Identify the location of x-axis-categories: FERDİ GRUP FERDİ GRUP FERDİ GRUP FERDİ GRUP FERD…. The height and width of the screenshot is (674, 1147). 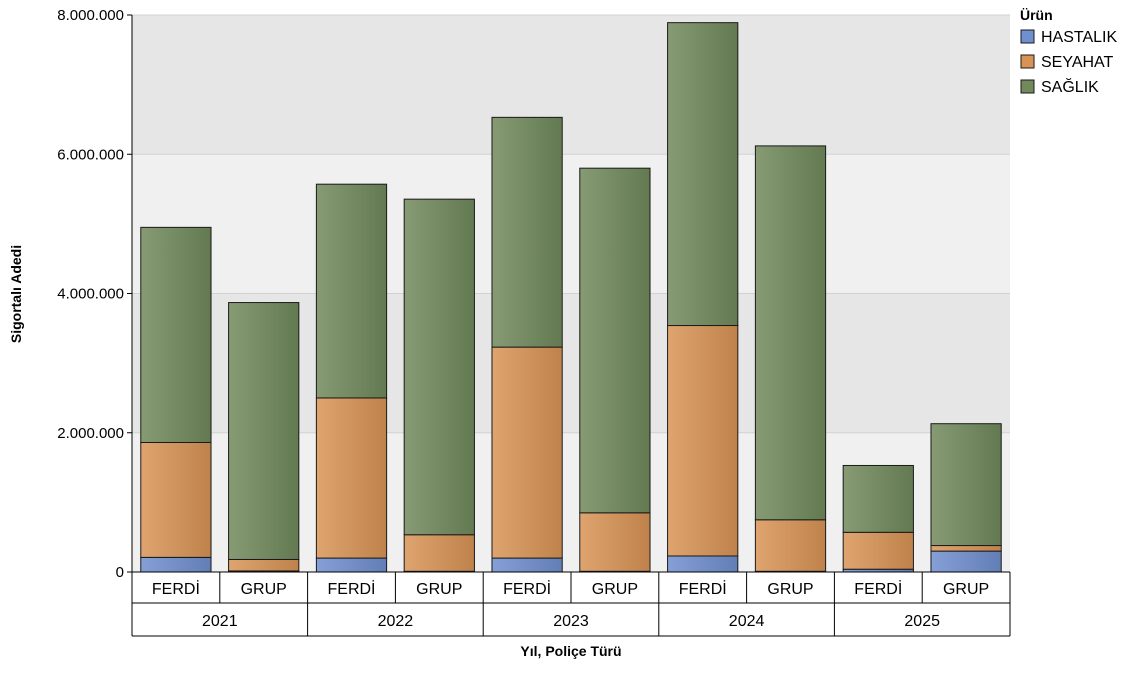
(571, 604).